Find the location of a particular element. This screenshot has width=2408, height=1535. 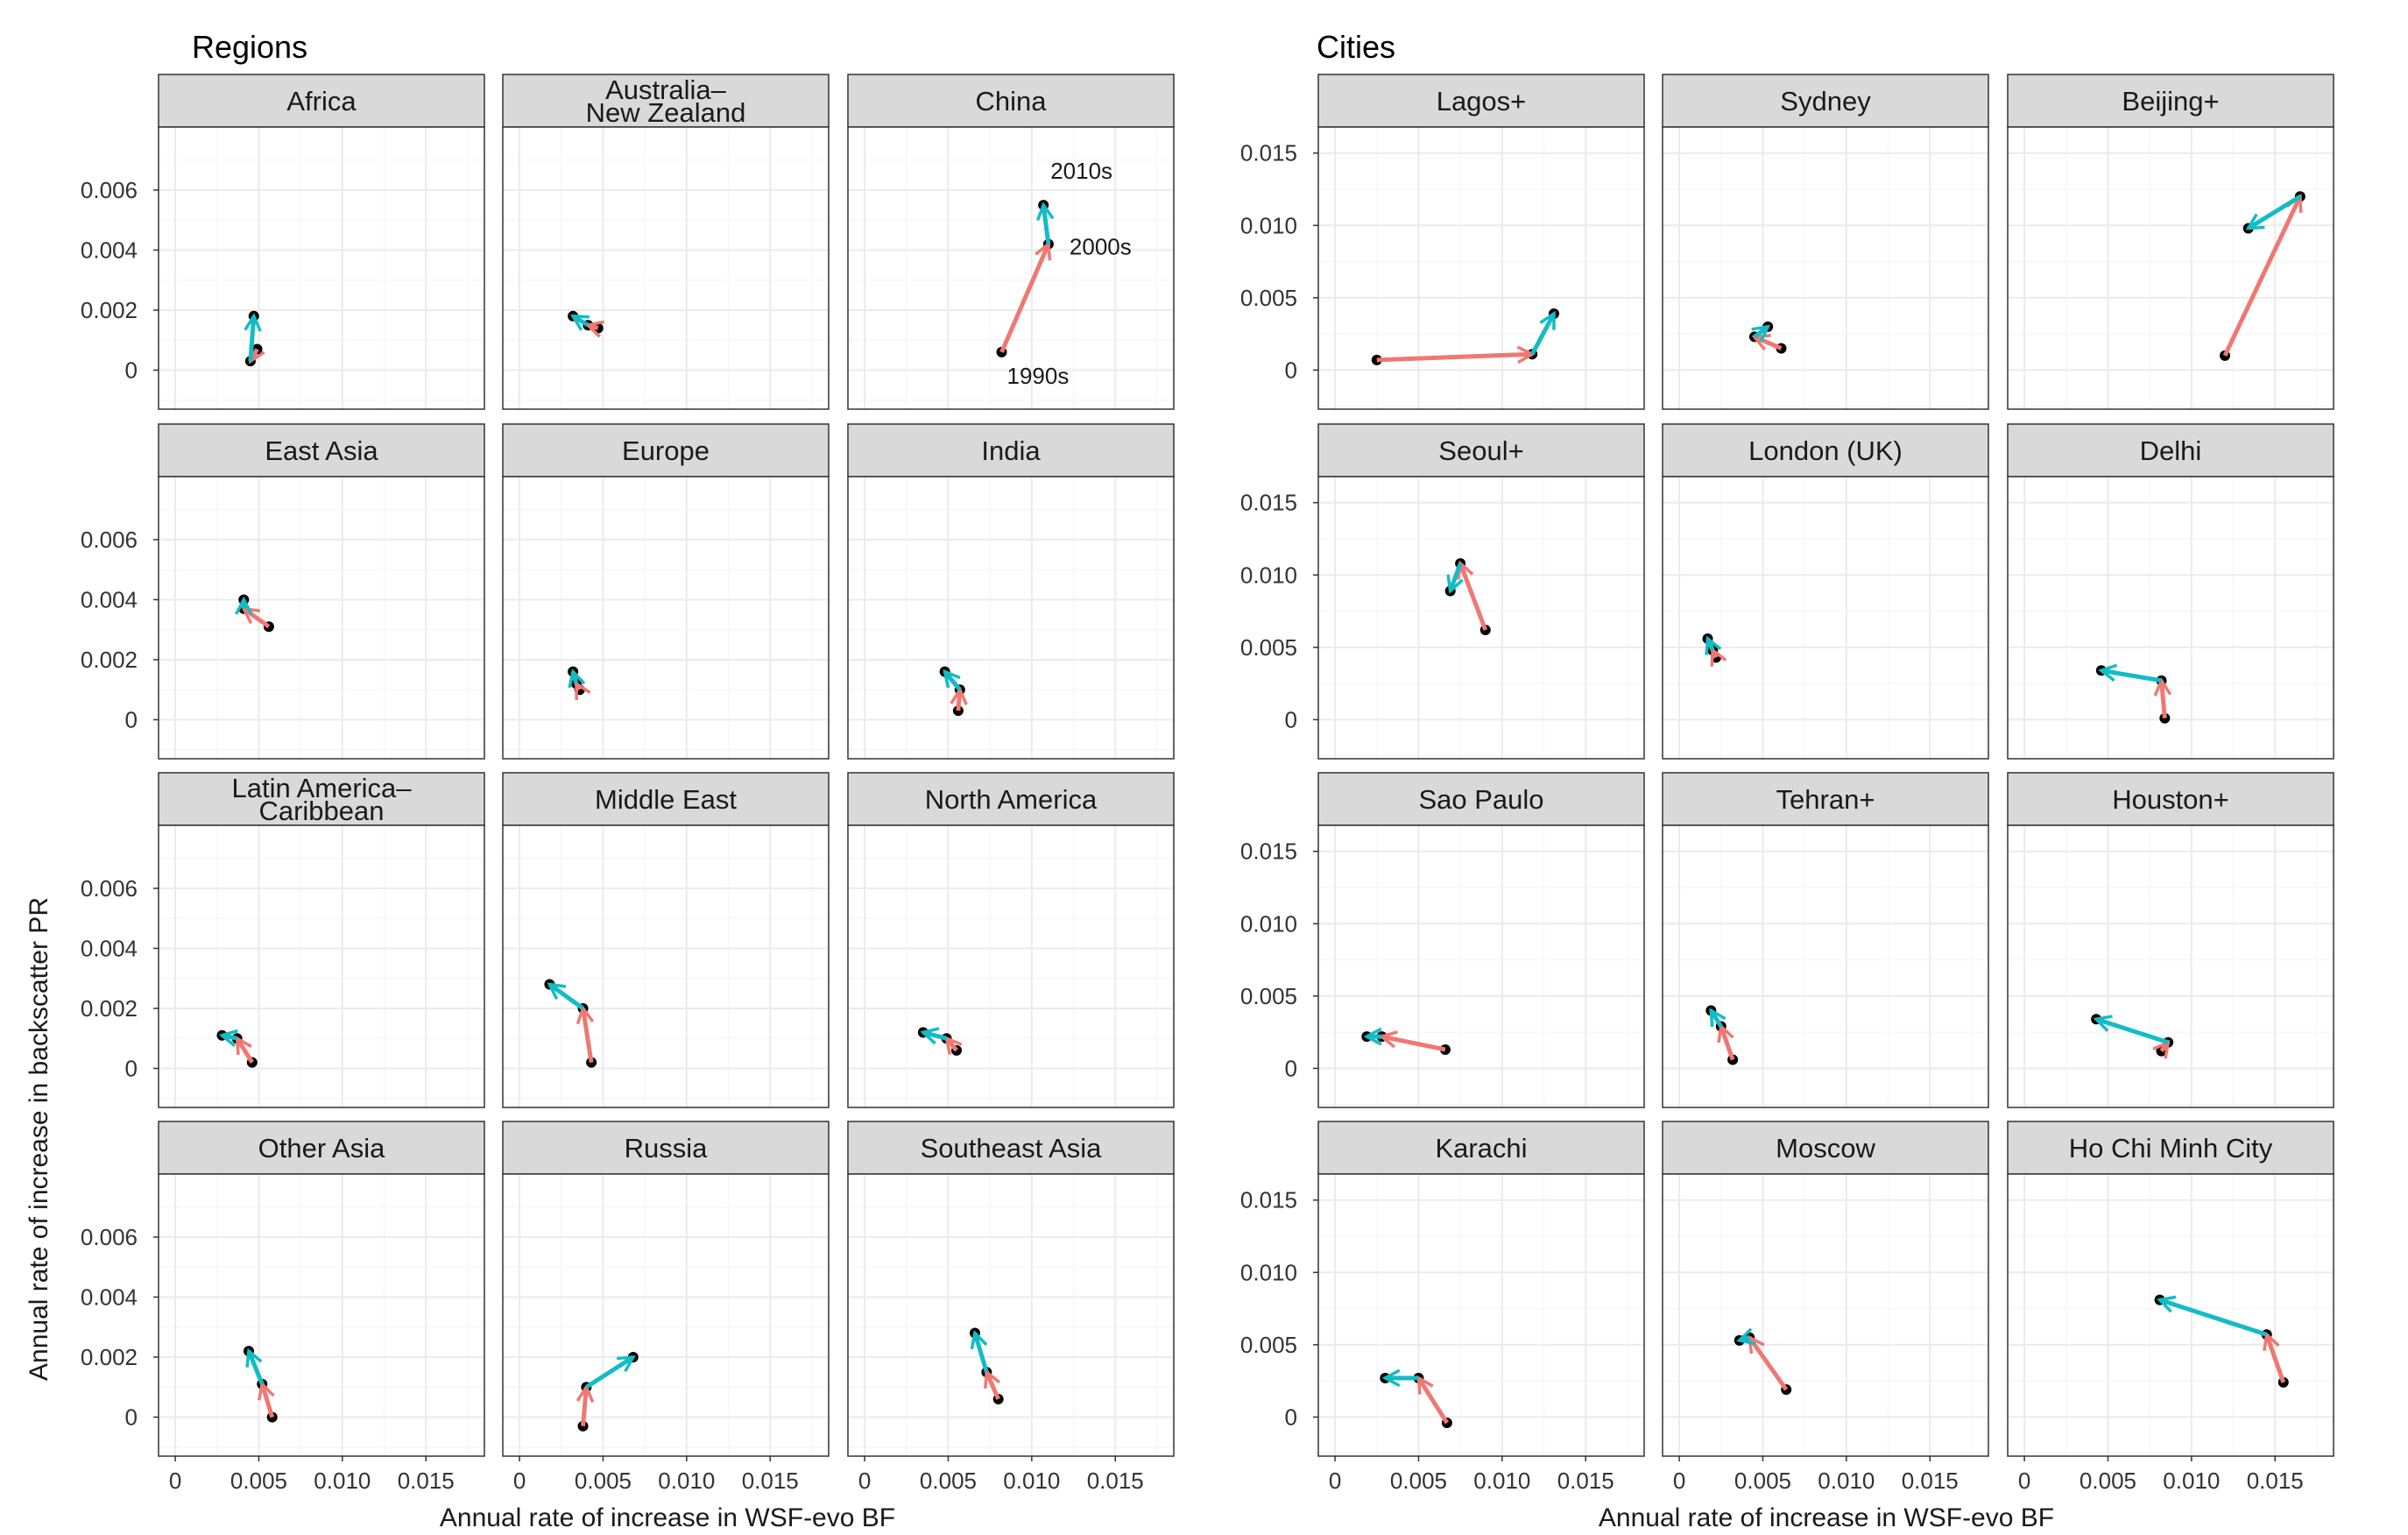

facet-beijing: Beijing+ is located at coordinates (2170, 242).